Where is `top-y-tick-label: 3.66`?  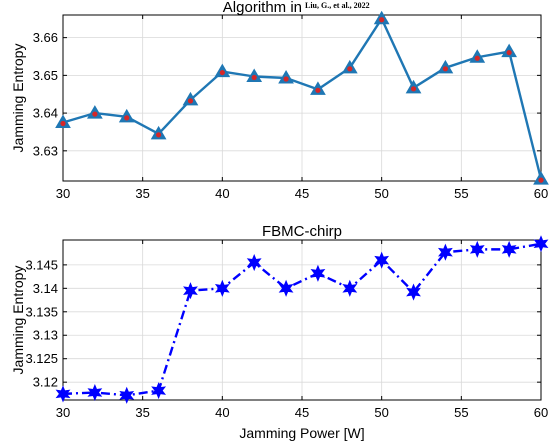
top-y-tick-label: 3.66 is located at coordinates (45, 37).